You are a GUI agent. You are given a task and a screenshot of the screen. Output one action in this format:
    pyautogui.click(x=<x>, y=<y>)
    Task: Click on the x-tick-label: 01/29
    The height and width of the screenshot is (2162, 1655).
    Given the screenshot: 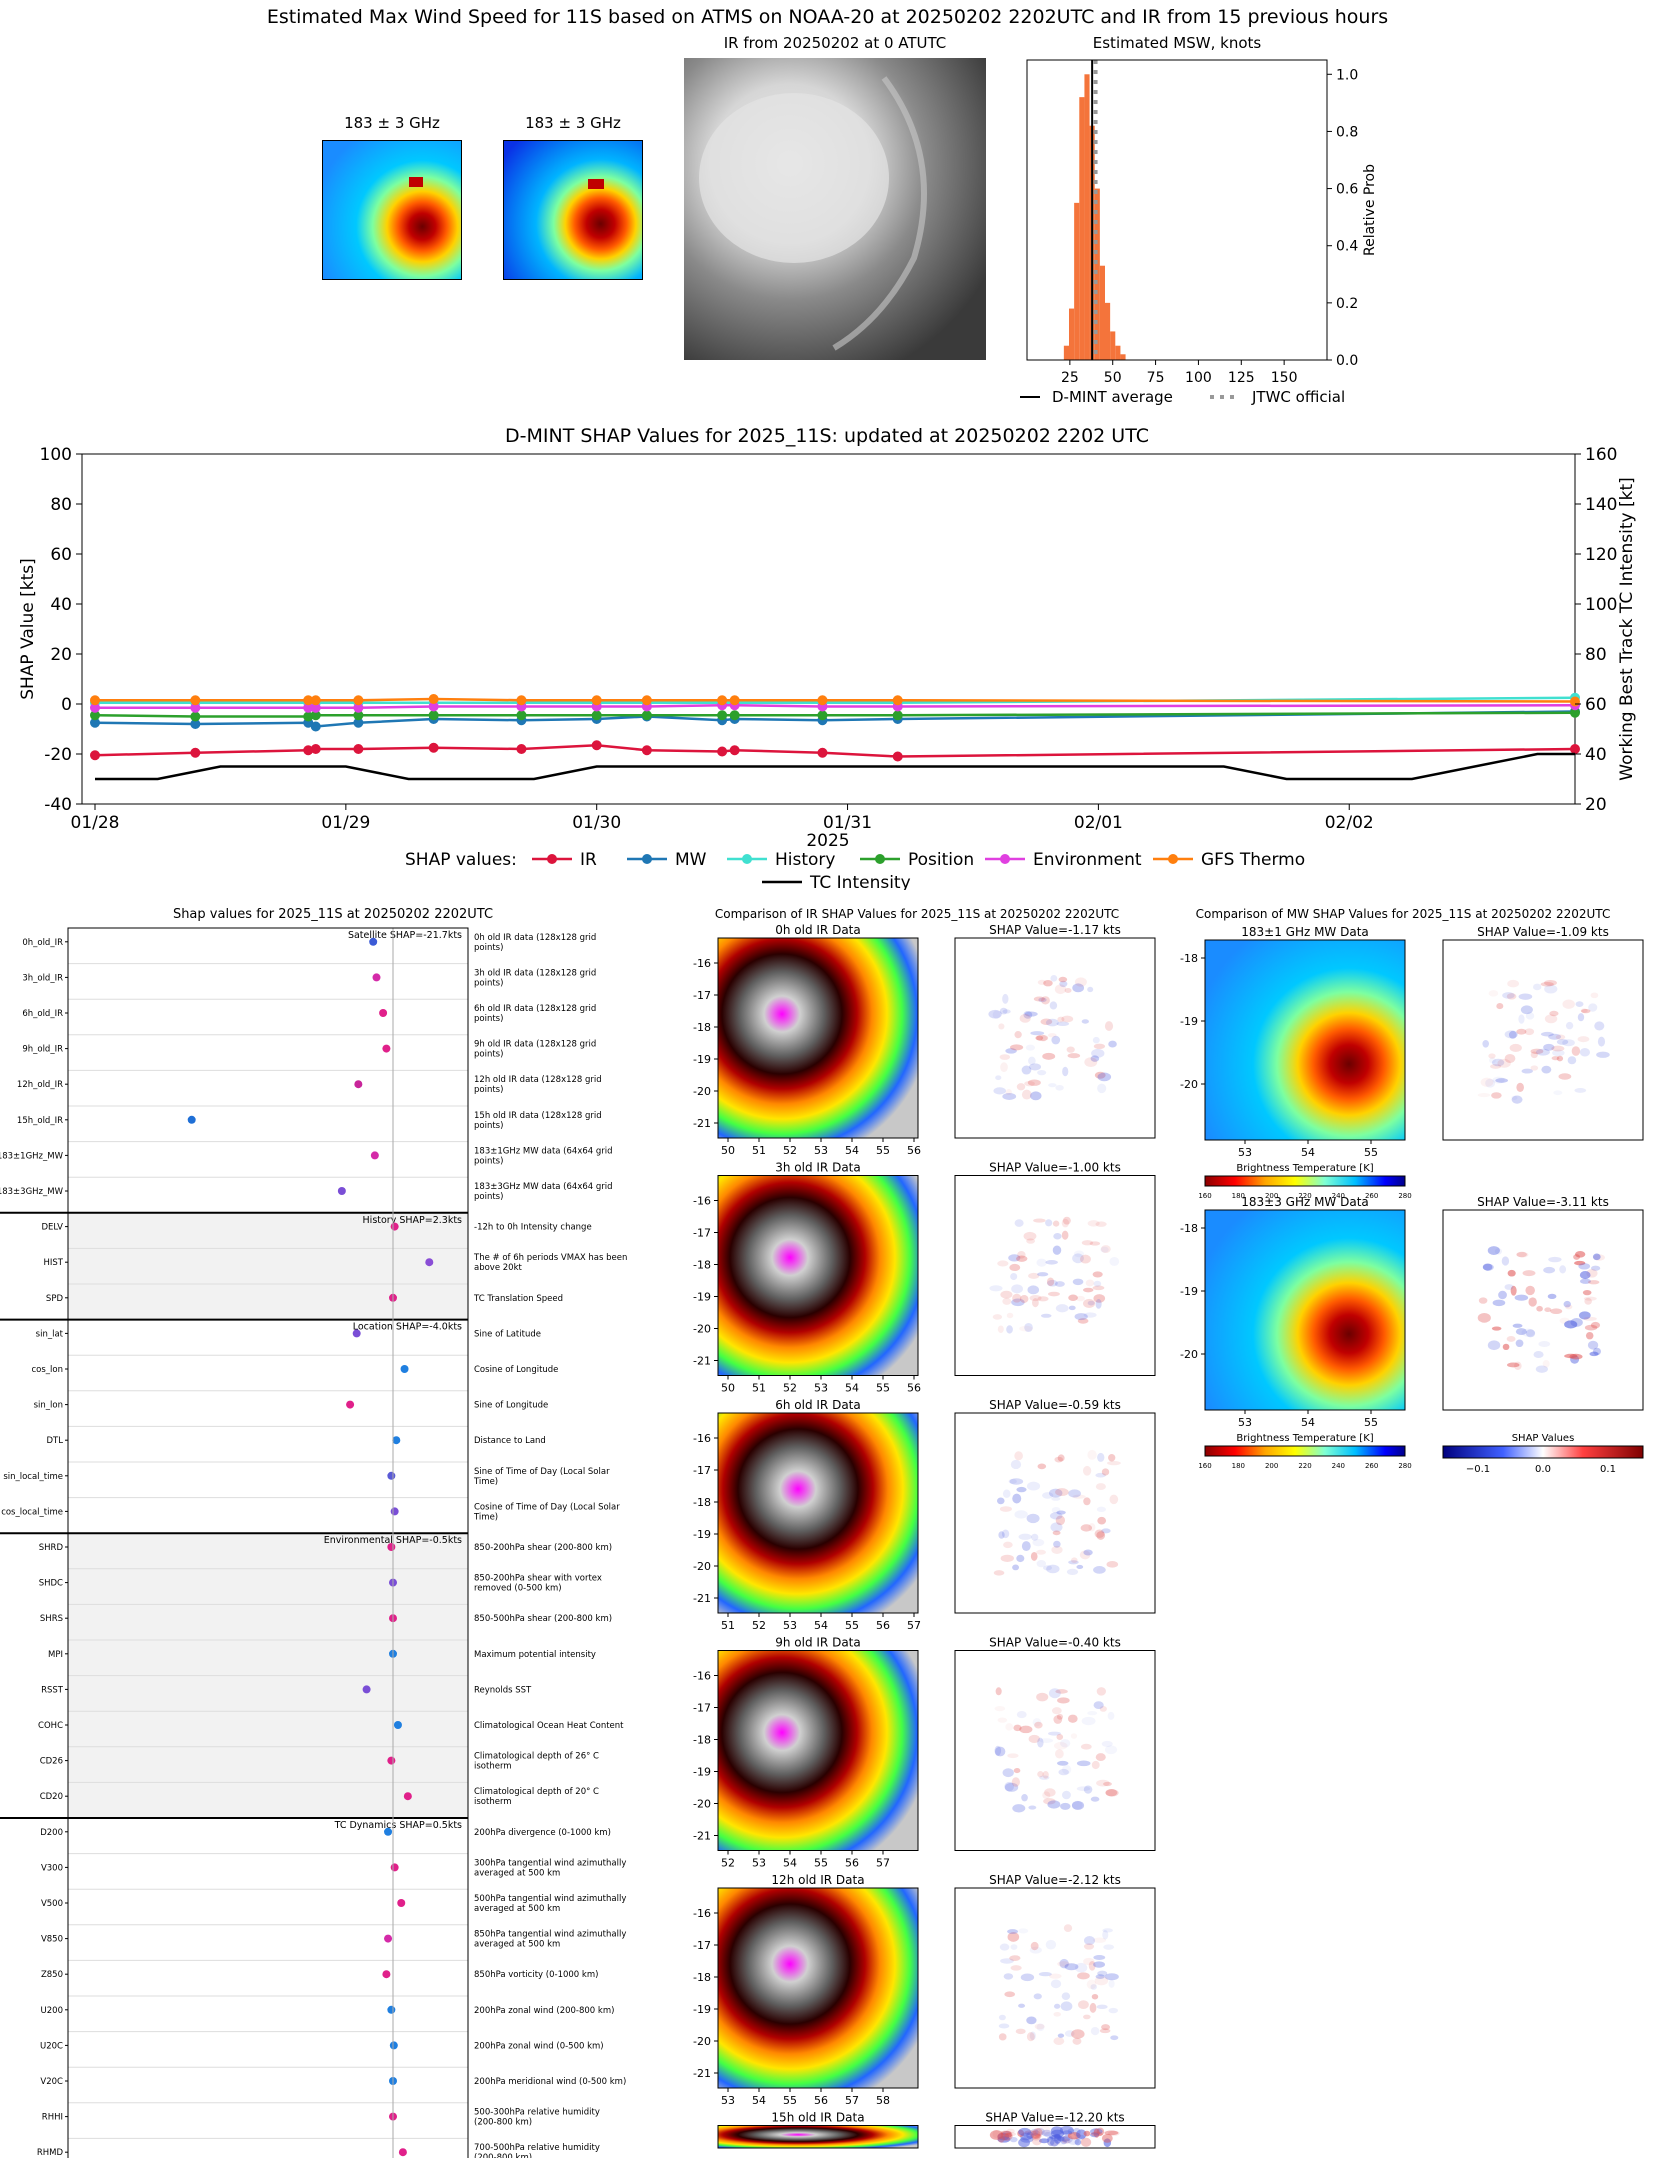 What is the action you would take?
    pyautogui.click(x=345, y=823)
    